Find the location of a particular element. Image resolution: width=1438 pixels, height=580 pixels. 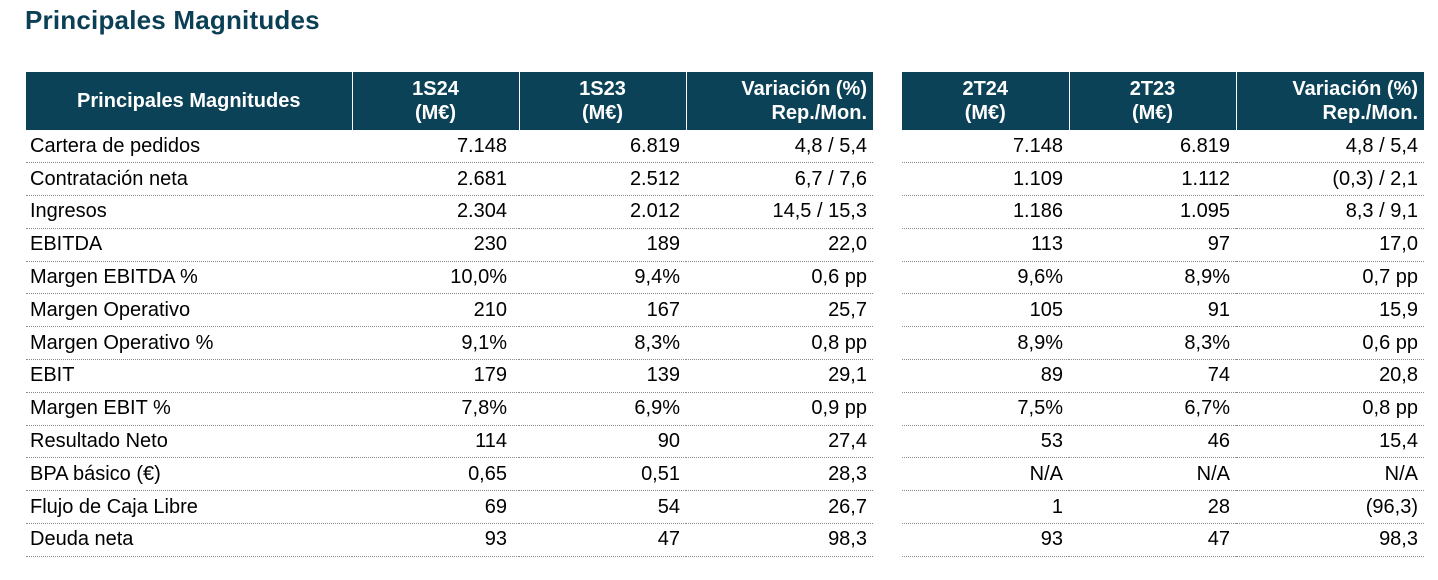

value-variacion: 17,0 is located at coordinates (1330, 245).